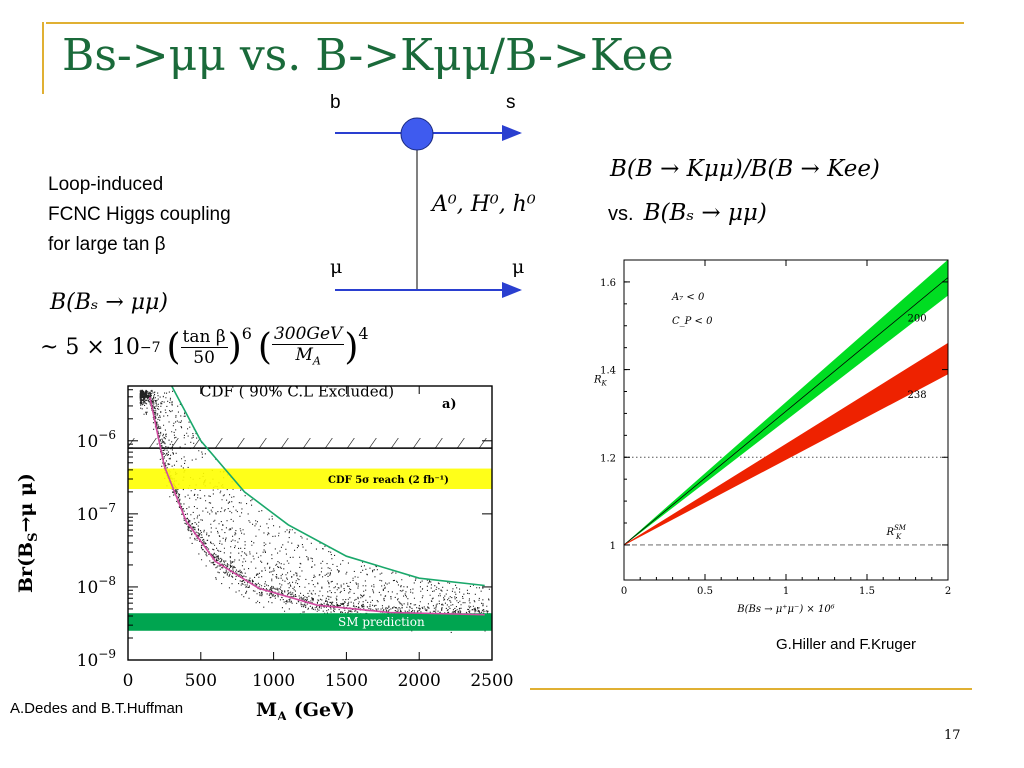 The width and height of the screenshot is (1024, 768). What do you see at coordinates (705, 591) in the screenshot?
I see `x-tick-label-2: 0.5` at bounding box center [705, 591].